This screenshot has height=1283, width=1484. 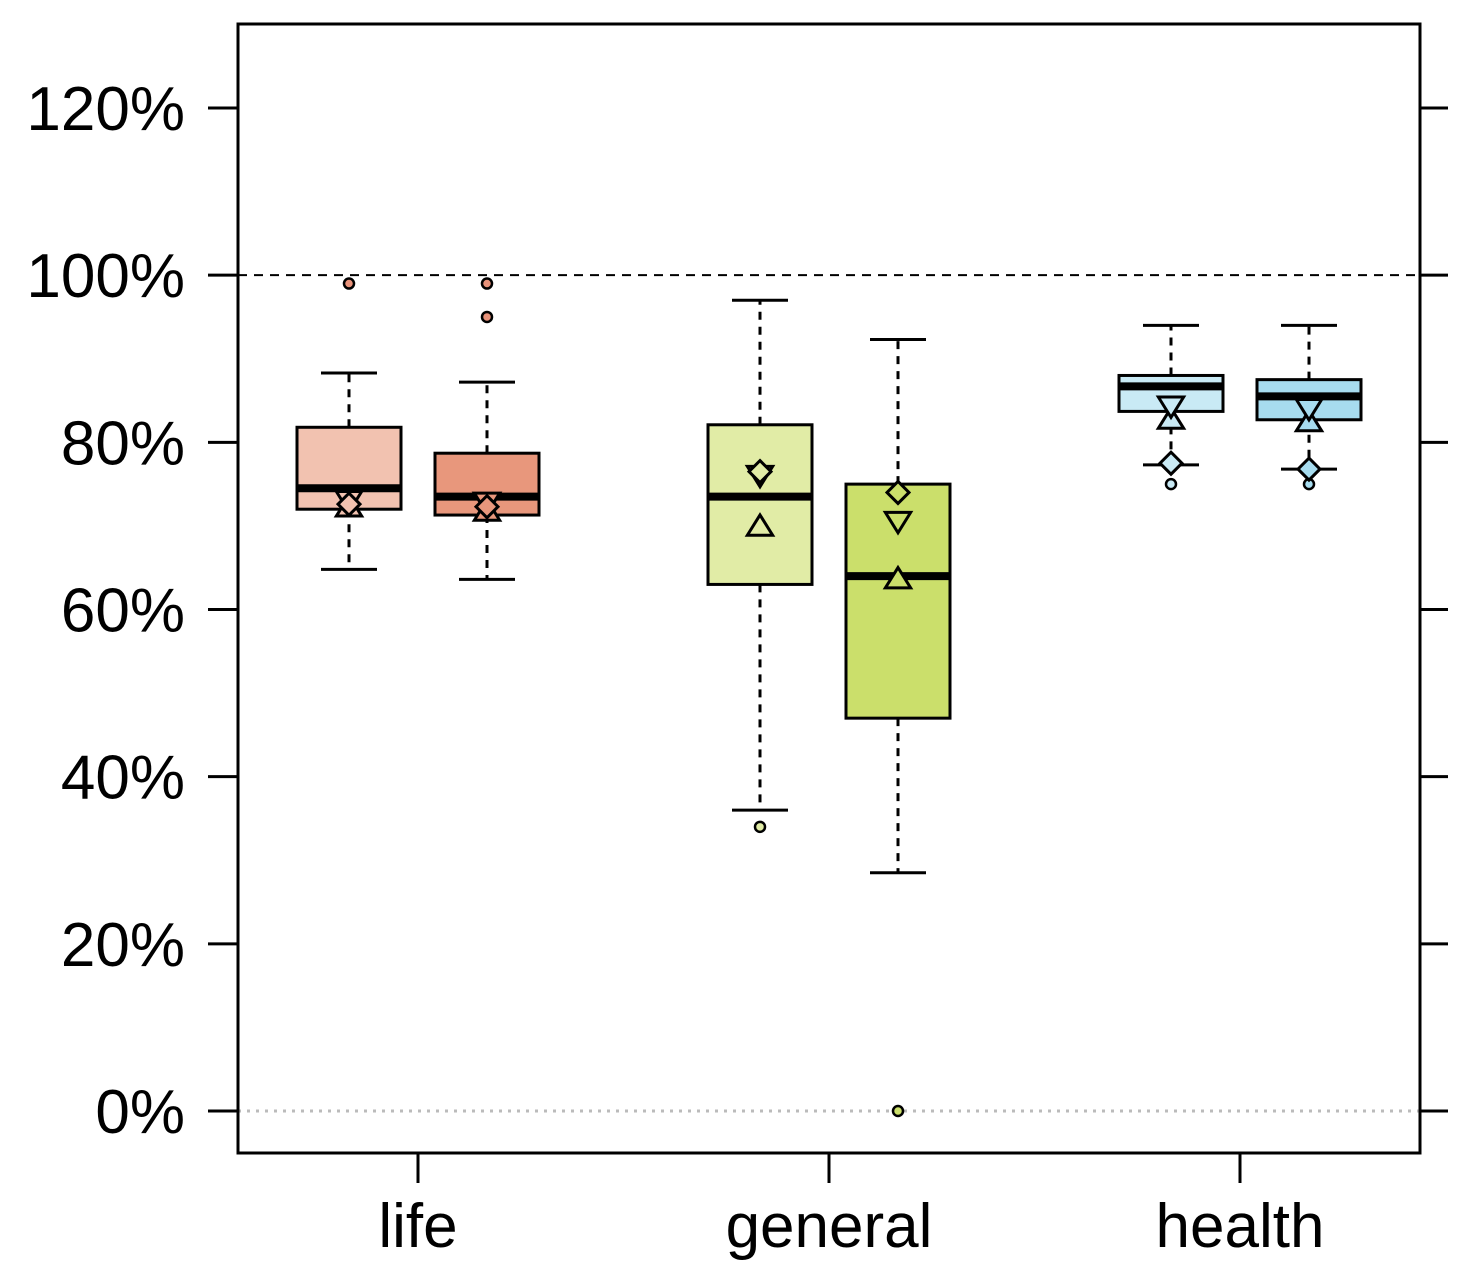 What do you see at coordinates (105, 276) in the screenshot?
I see `y-tick-label: 100%` at bounding box center [105, 276].